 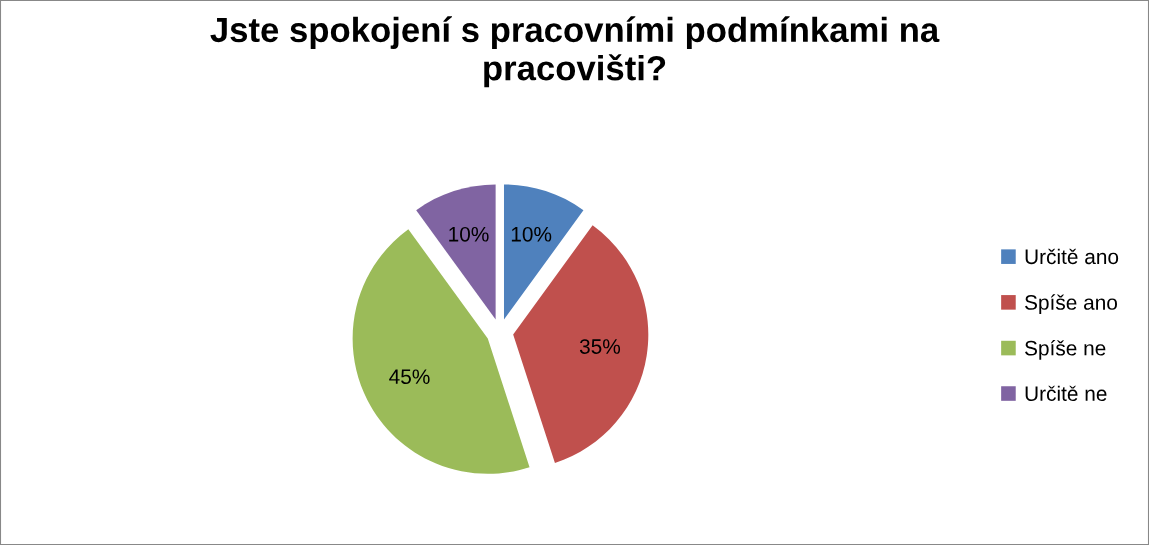 What do you see at coordinates (409, 377) in the screenshot?
I see `data-label: 45%` at bounding box center [409, 377].